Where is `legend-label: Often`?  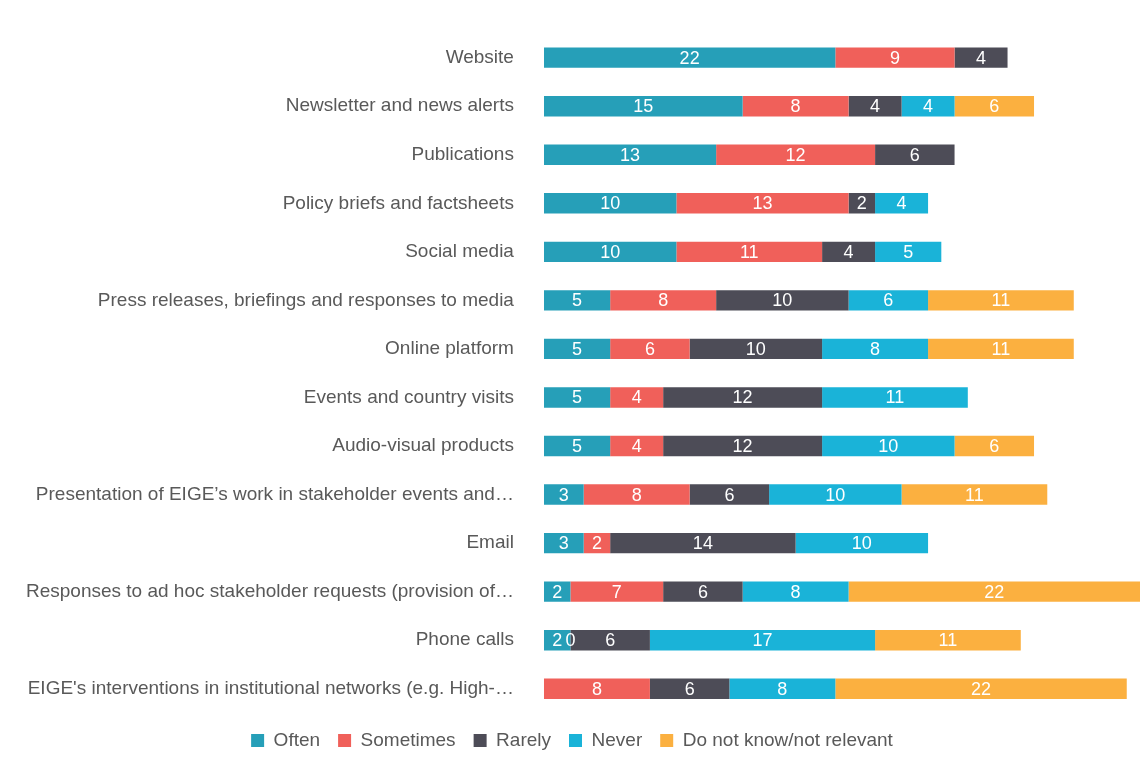 legend-label: Often is located at coordinates (297, 739).